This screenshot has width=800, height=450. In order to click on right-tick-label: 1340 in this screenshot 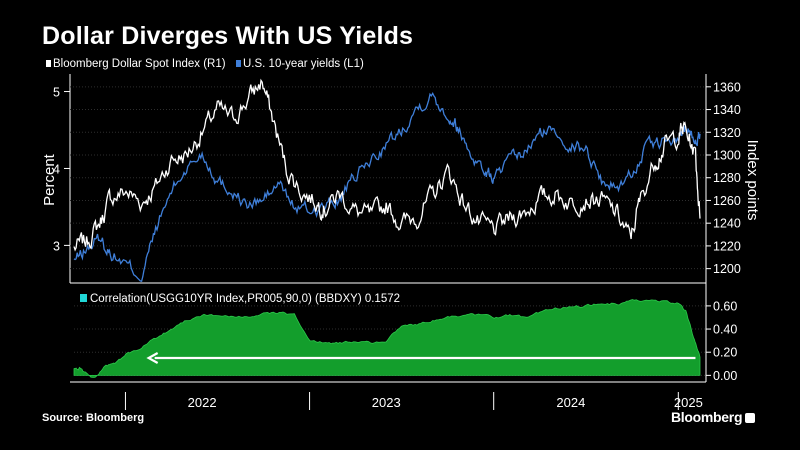, I will do `click(727, 110)`.